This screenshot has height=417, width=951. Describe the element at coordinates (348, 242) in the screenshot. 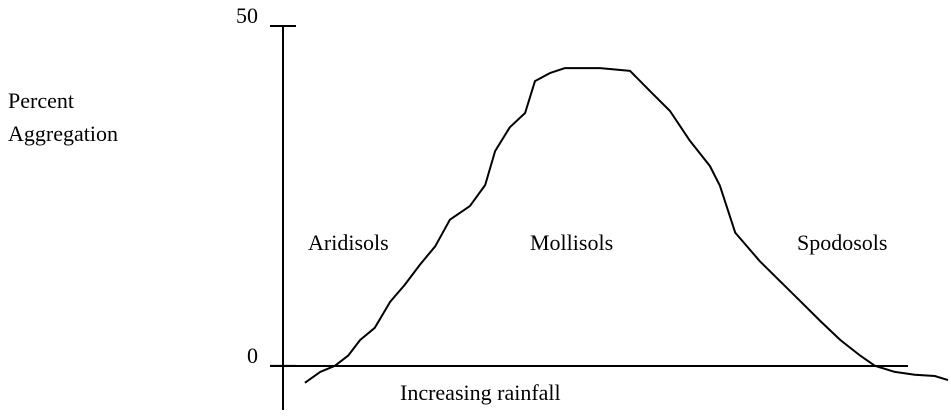

I see `annotation: Aridisols` at that location.